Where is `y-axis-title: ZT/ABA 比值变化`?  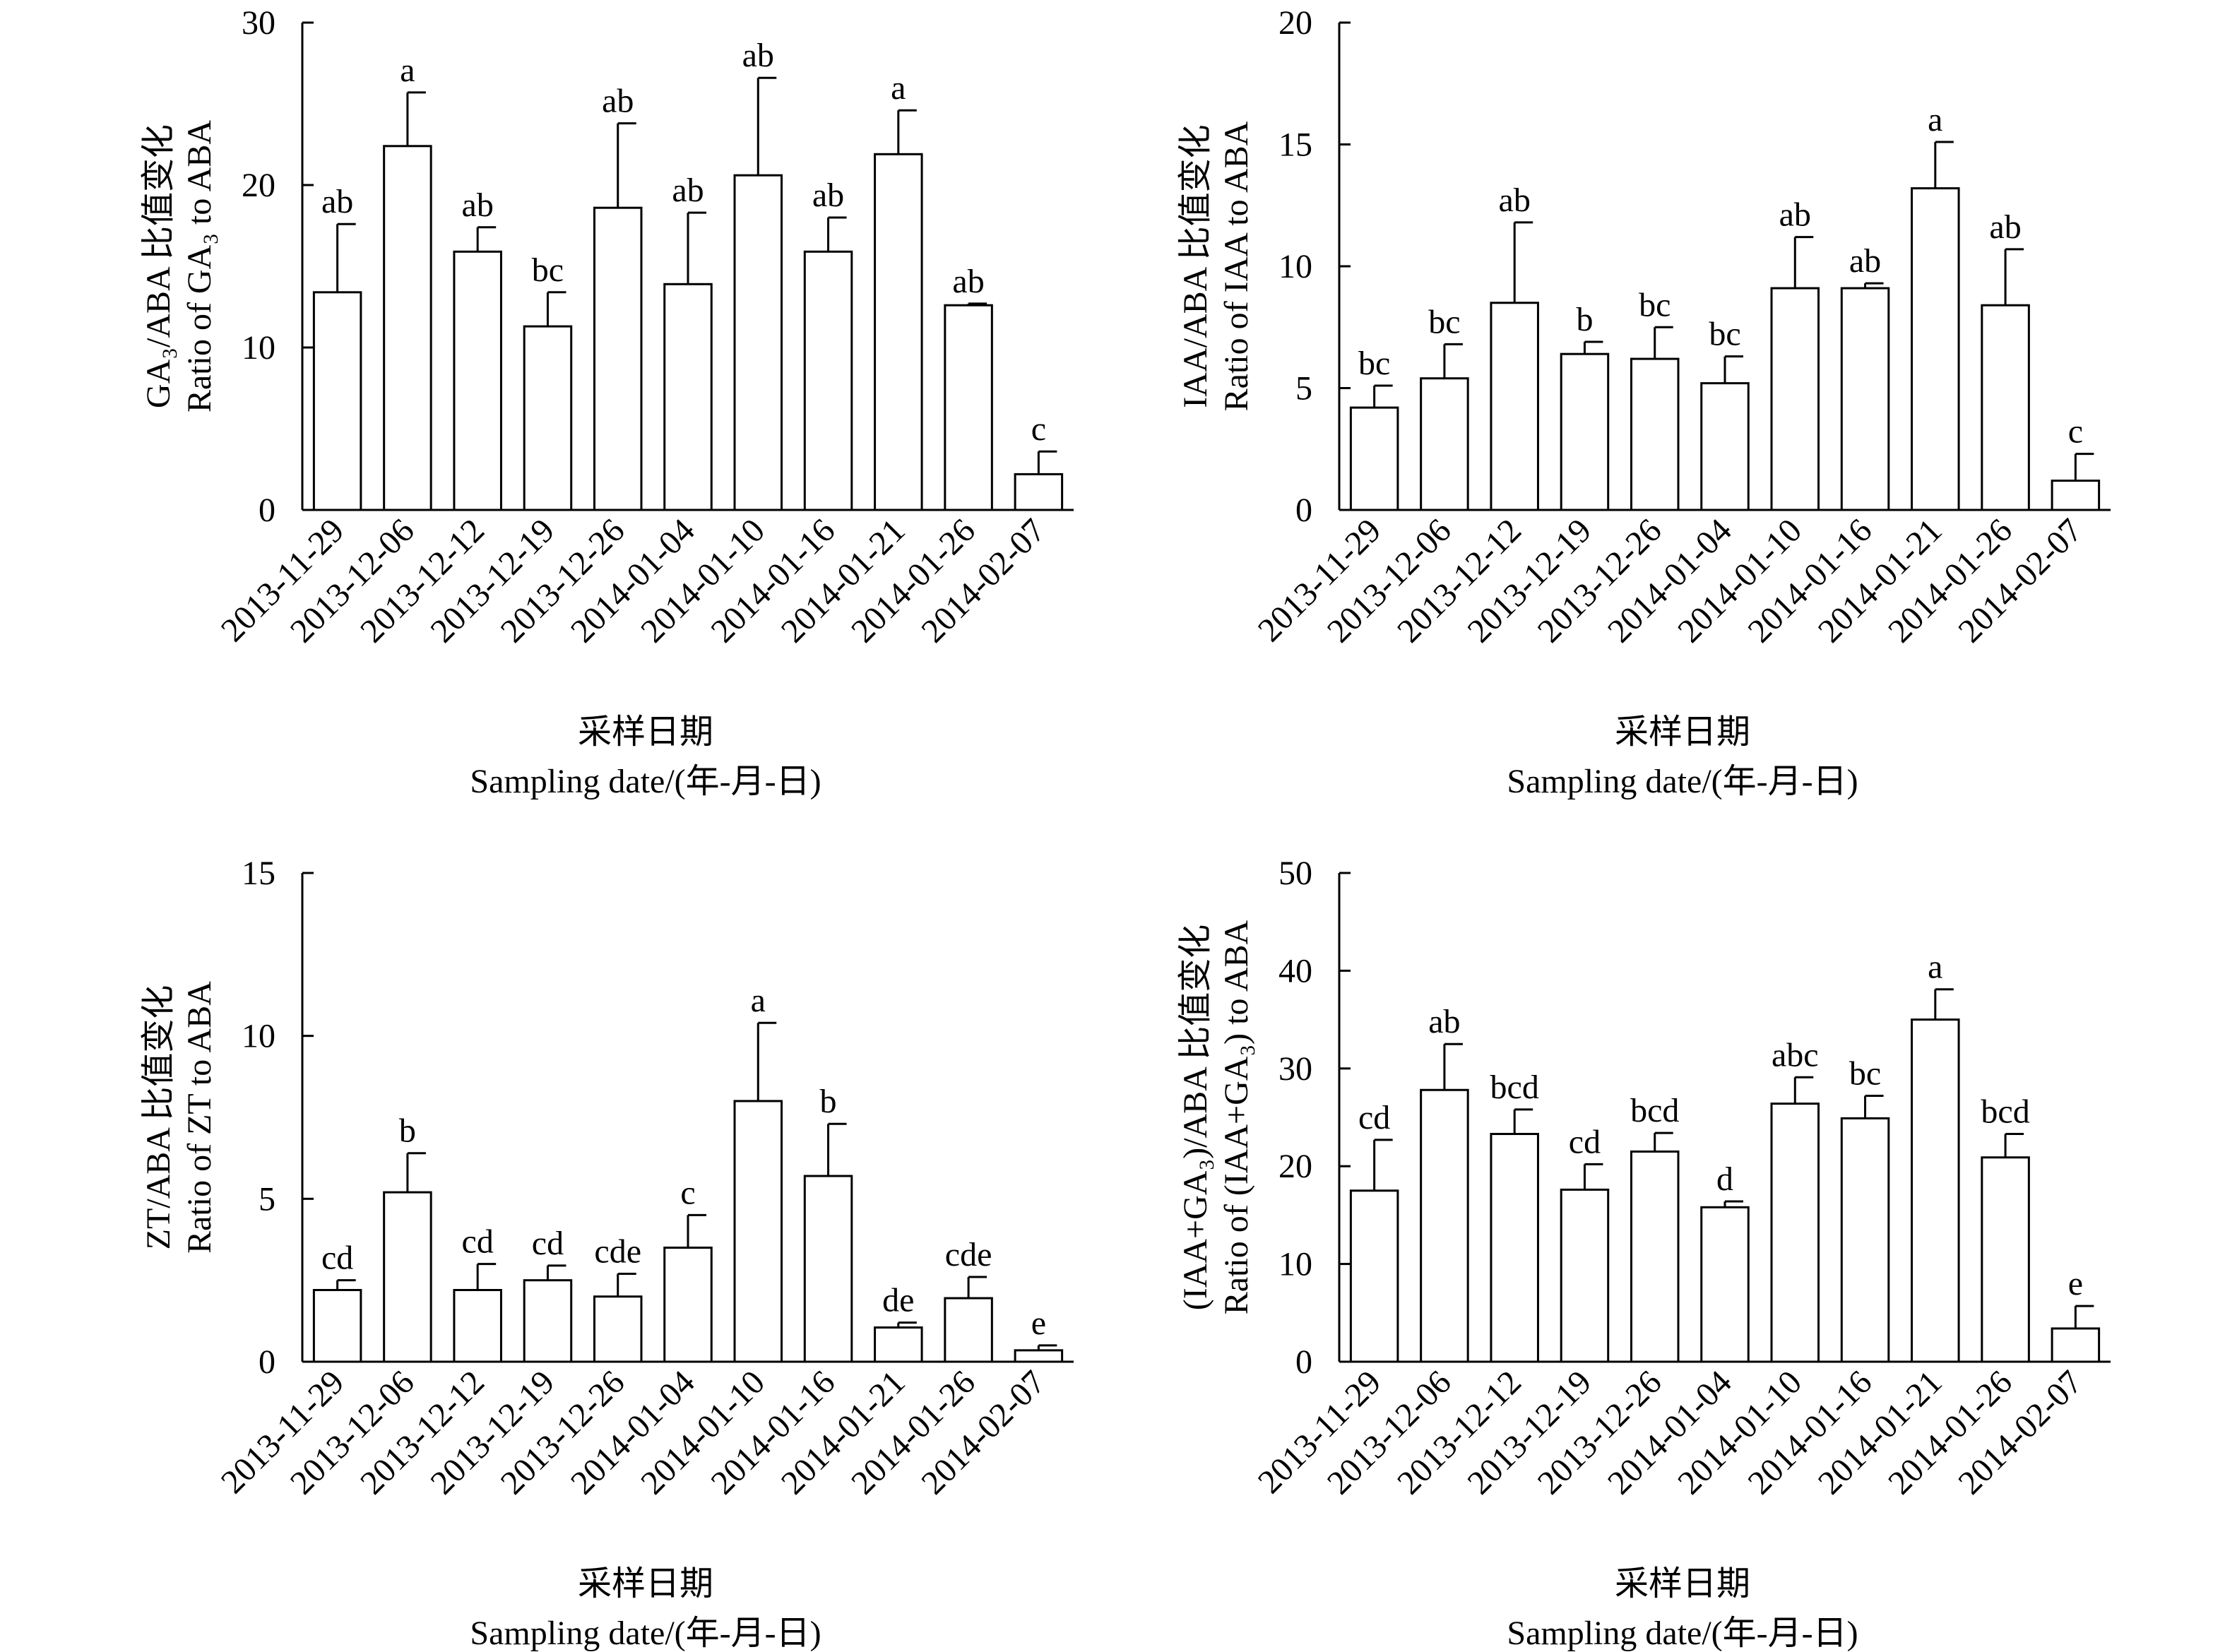 y-axis-title: ZT/ABA 比值变化 is located at coordinates (158, 1117).